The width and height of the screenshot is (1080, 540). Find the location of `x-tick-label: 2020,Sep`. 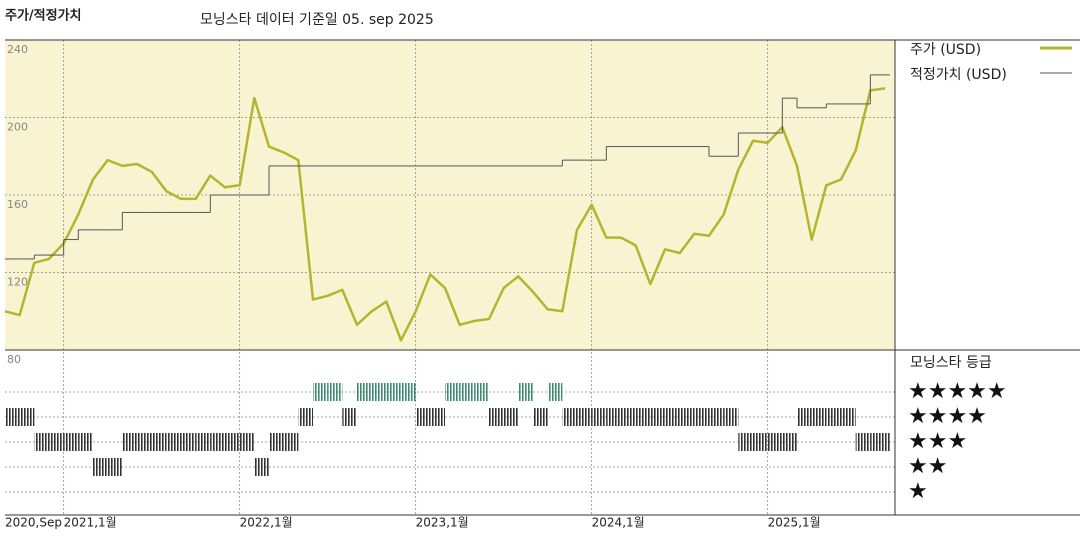

x-tick-label: 2020,Sep is located at coordinates (33, 523).